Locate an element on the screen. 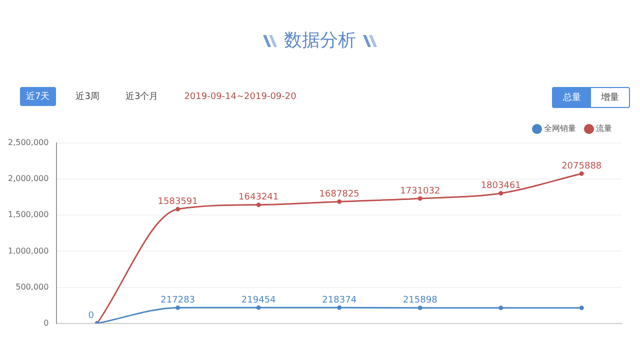 The image size is (640, 352). legend-label: 流量 is located at coordinates (604, 129).